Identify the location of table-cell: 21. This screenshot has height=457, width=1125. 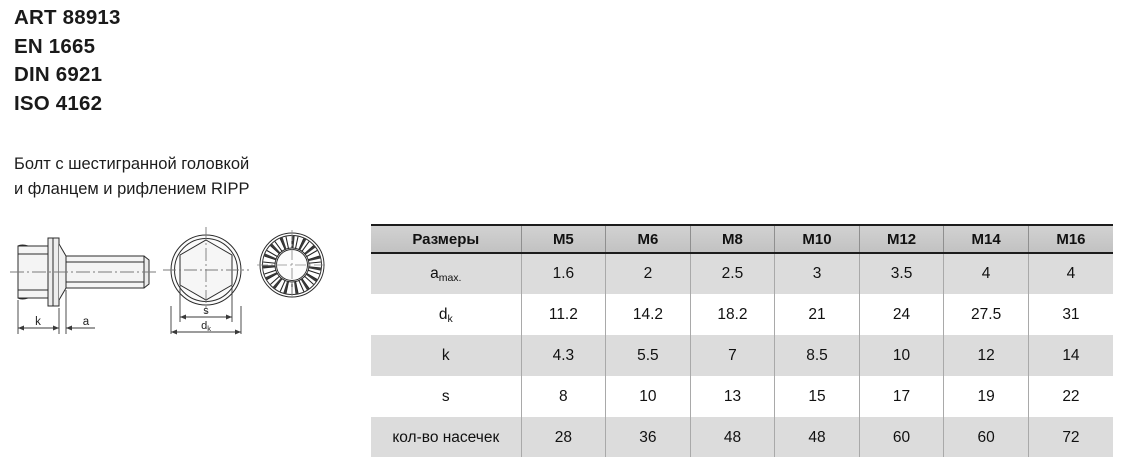
(817, 314).